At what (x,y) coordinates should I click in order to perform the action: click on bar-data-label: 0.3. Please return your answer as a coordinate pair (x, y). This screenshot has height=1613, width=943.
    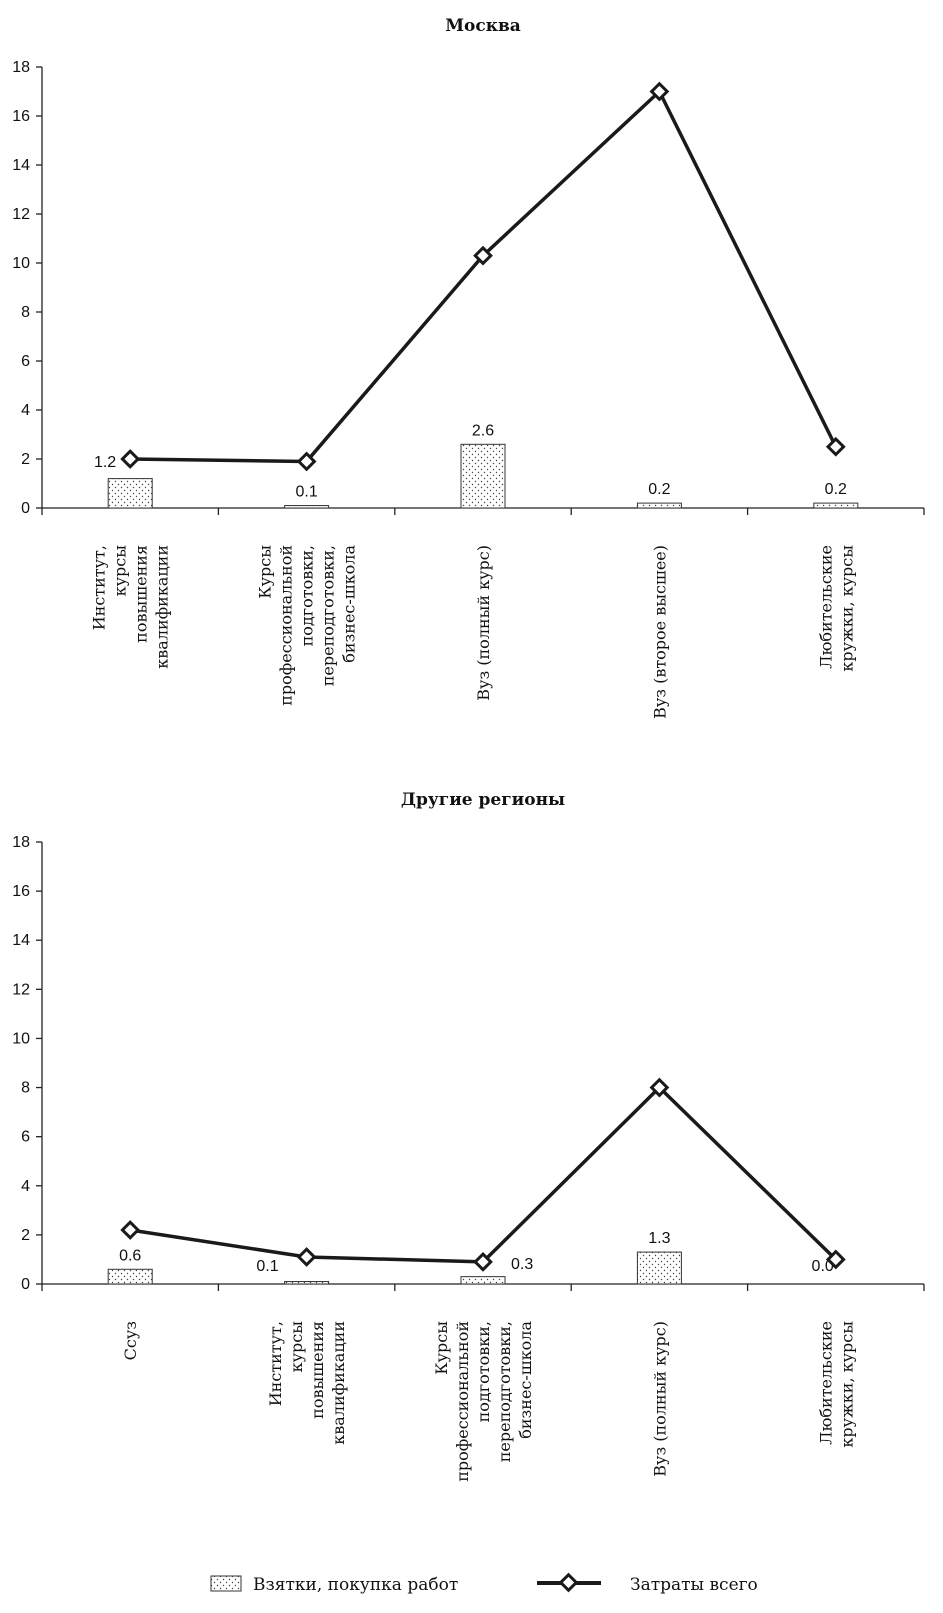
    Looking at the image, I should click on (522, 1264).